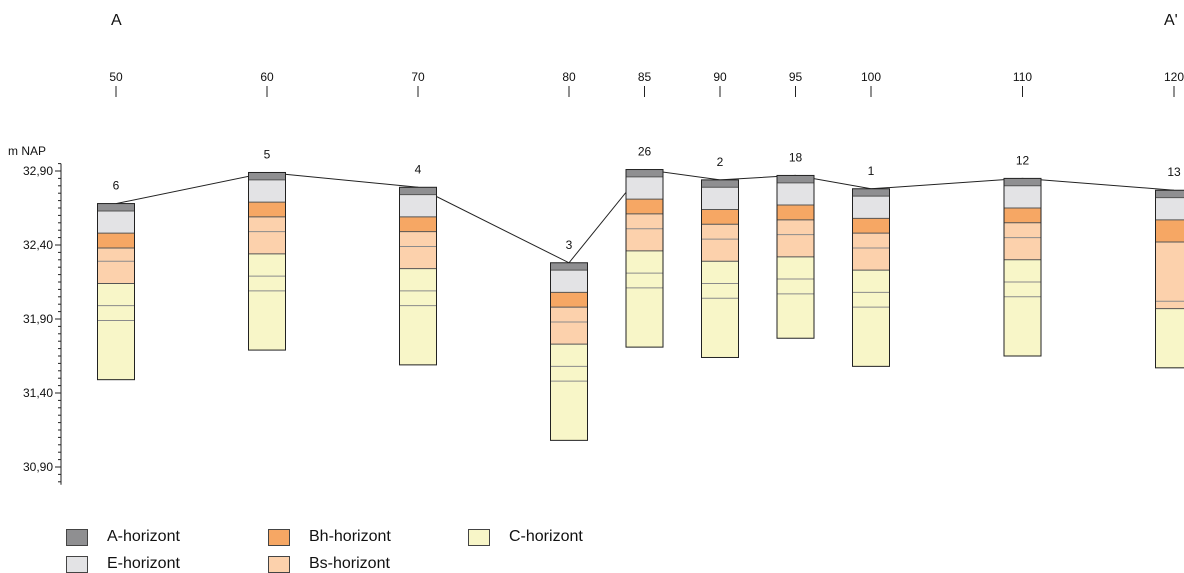 This screenshot has height=573, width=1184. Describe the element at coordinates (871, 171) in the screenshot. I see `boring-id-label: 1` at that location.